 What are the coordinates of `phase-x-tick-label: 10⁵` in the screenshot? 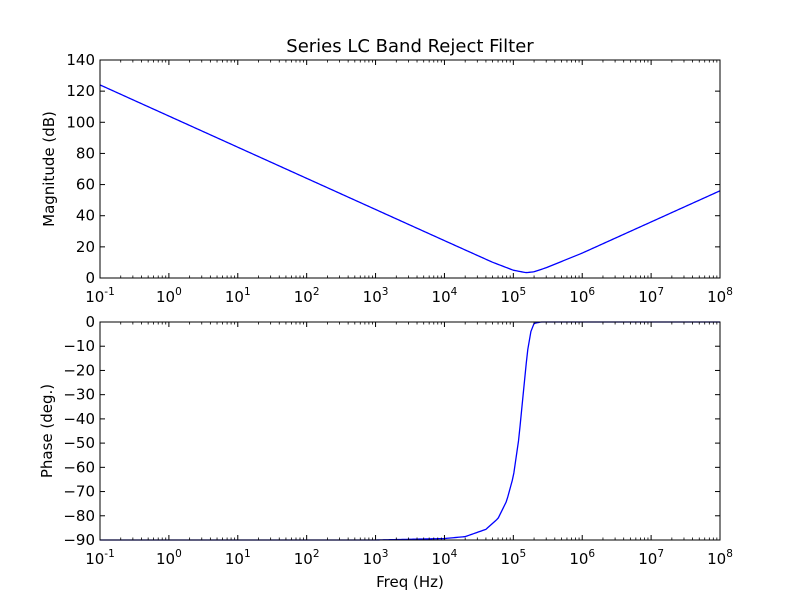 It's located at (513, 558).